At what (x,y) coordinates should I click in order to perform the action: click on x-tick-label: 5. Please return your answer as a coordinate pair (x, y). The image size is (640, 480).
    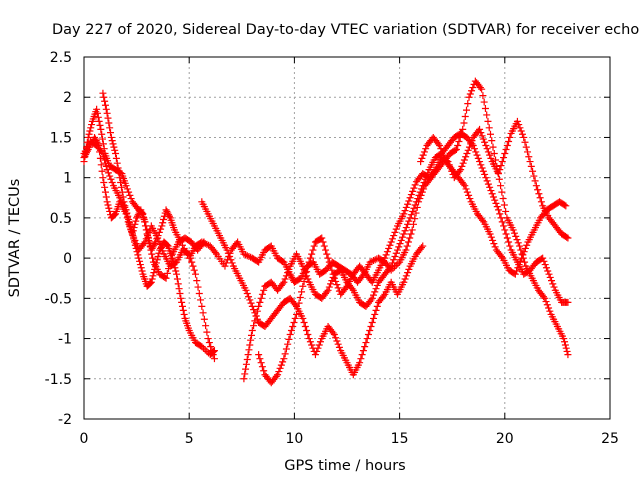
    Looking at the image, I should click on (189, 439).